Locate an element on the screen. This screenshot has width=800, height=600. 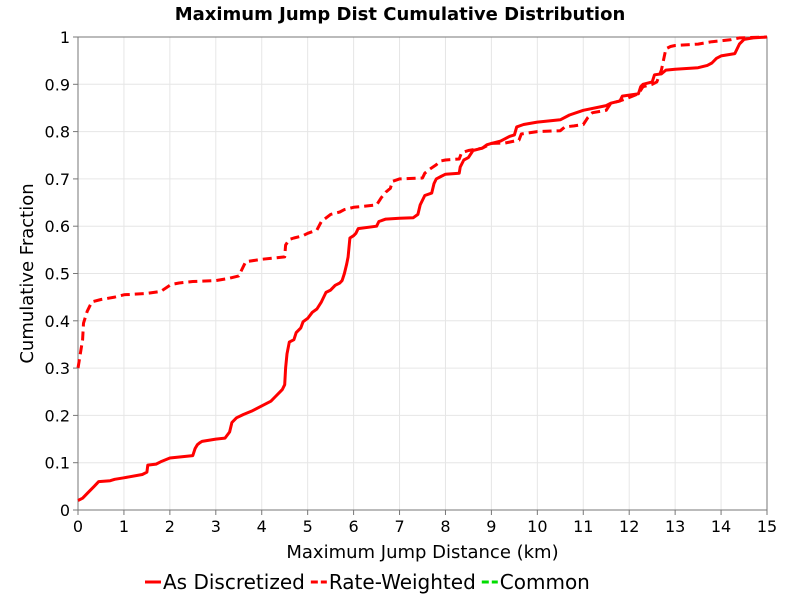
y-tick-label: 0.5 is located at coordinates (57, 274).